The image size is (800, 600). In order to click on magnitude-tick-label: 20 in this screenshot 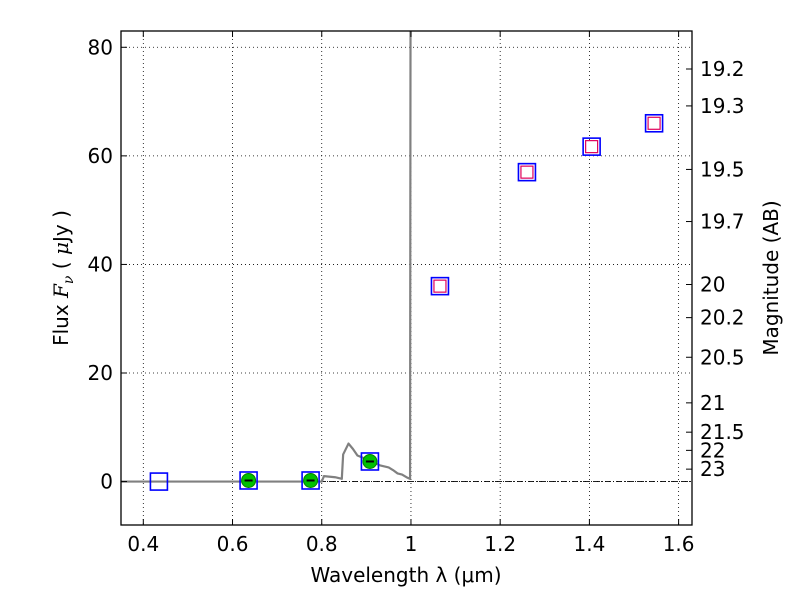, I will do `click(712, 285)`.